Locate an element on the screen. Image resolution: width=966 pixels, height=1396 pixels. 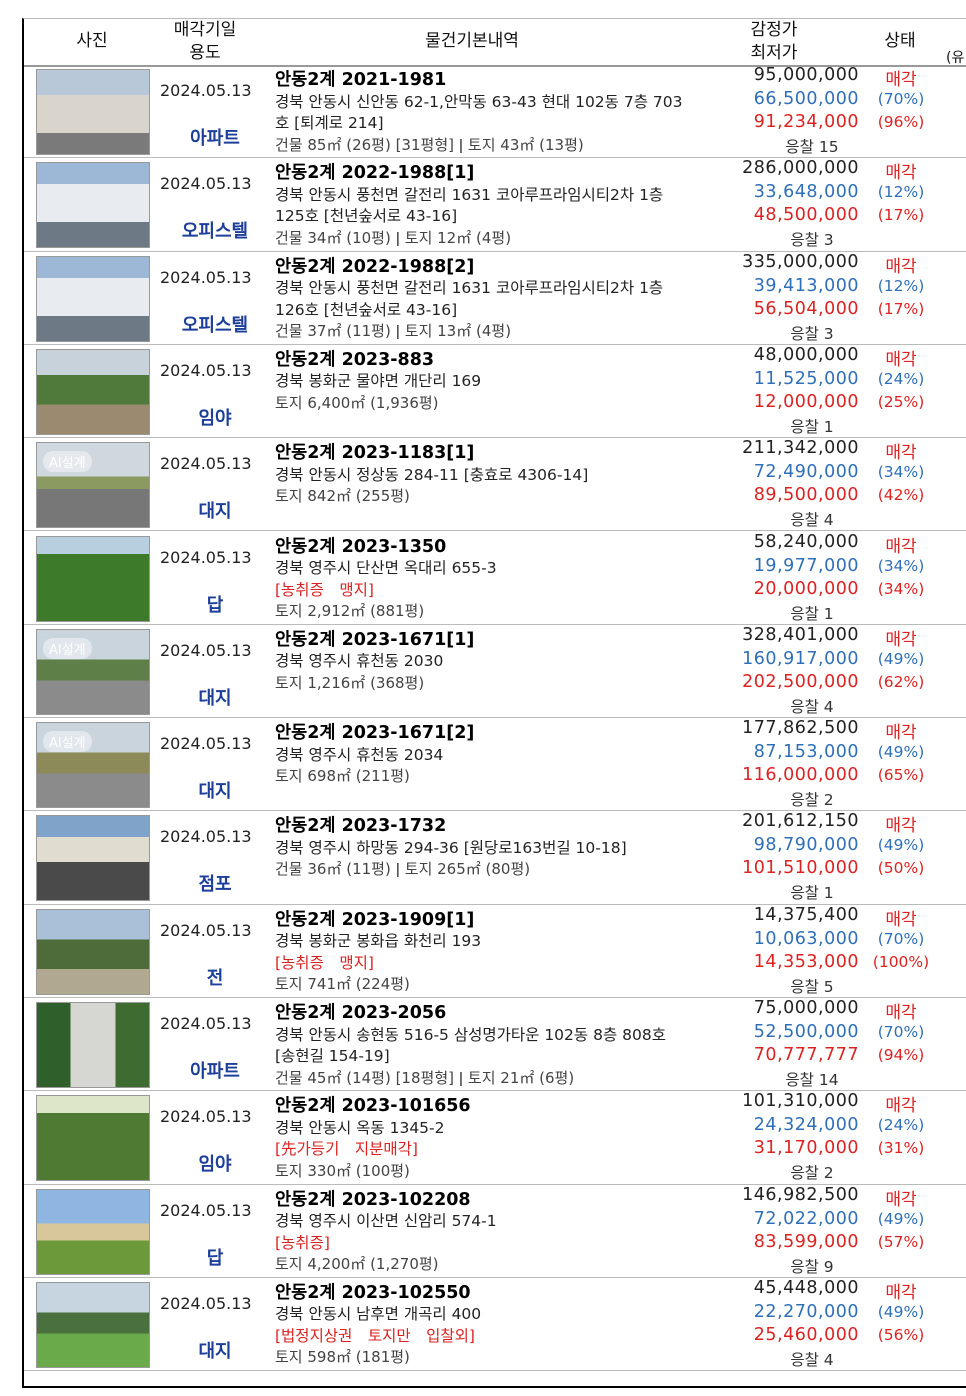
sale-price: 89,500,000 is located at coordinates (806, 495).